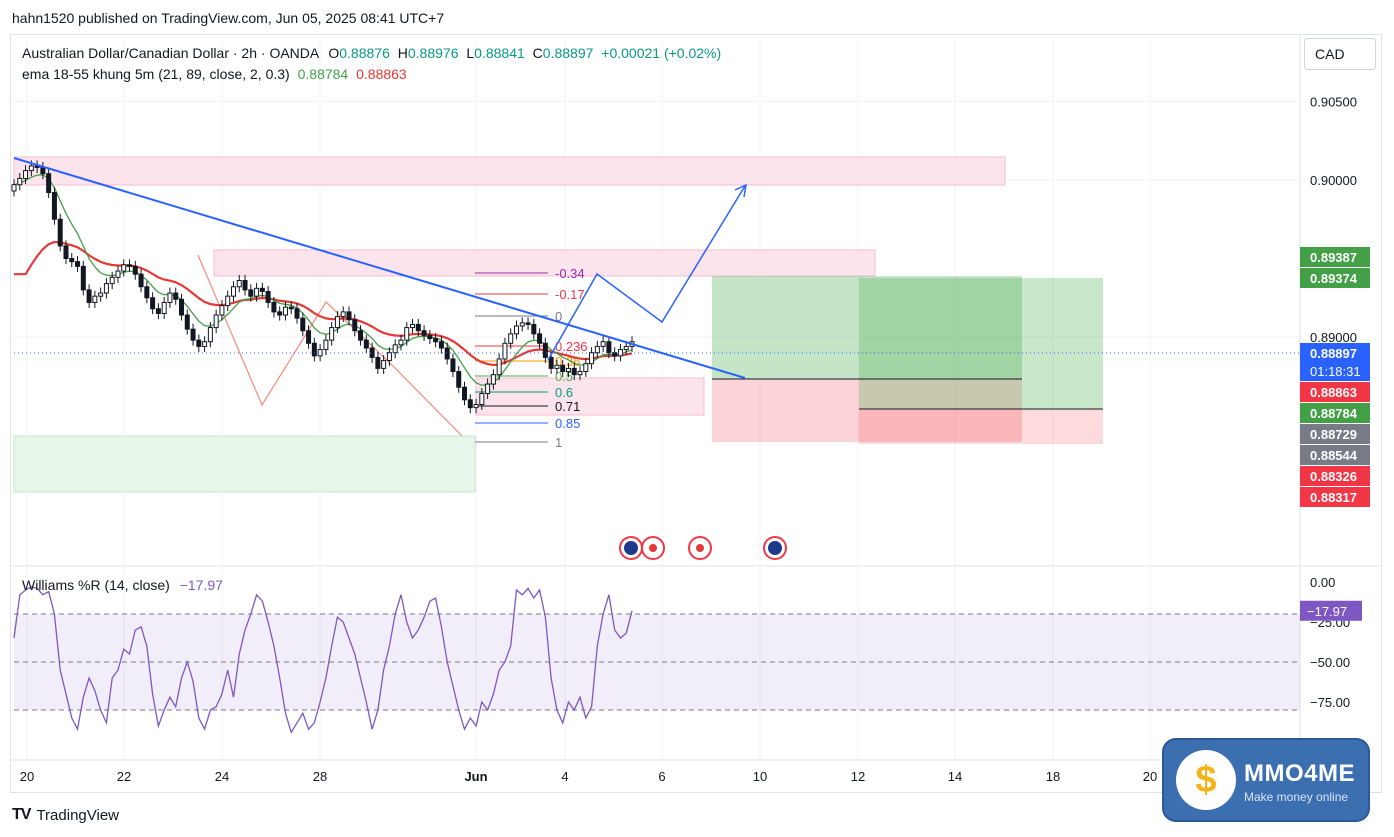  What do you see at coordinates (244, 464) in the screenshot?
I see `demand-zone` at bounding box center [244, 464].